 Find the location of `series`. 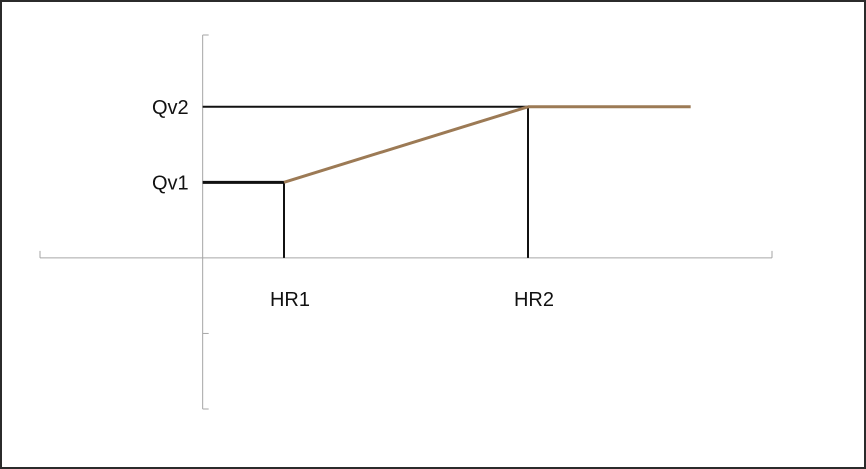

series is located at coordinates (446, 144).